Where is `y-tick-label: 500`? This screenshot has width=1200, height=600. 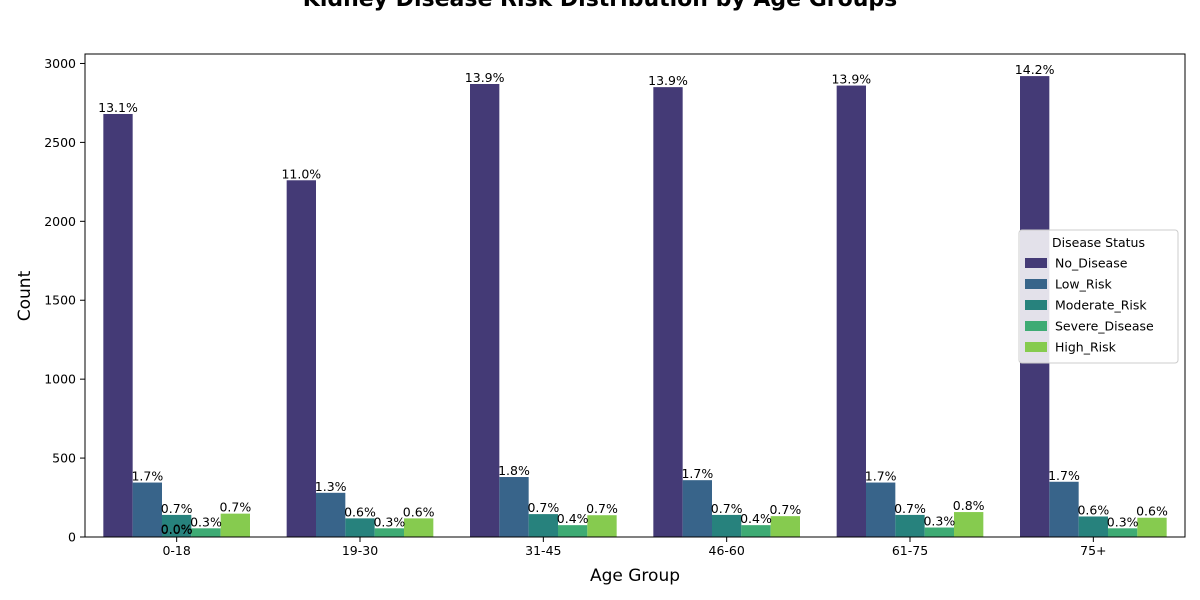
y-tick-label: 500 is located at coordinates (64, 458).